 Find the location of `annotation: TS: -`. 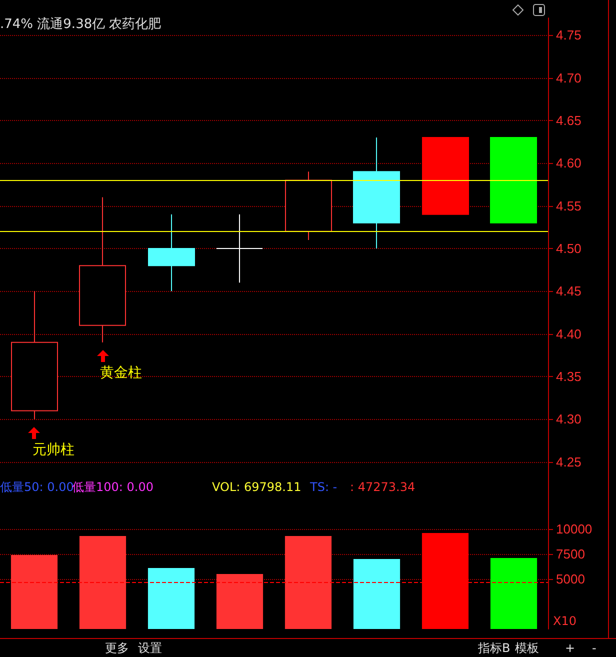

annotation: TS: - is located at coordinates (324, 487).